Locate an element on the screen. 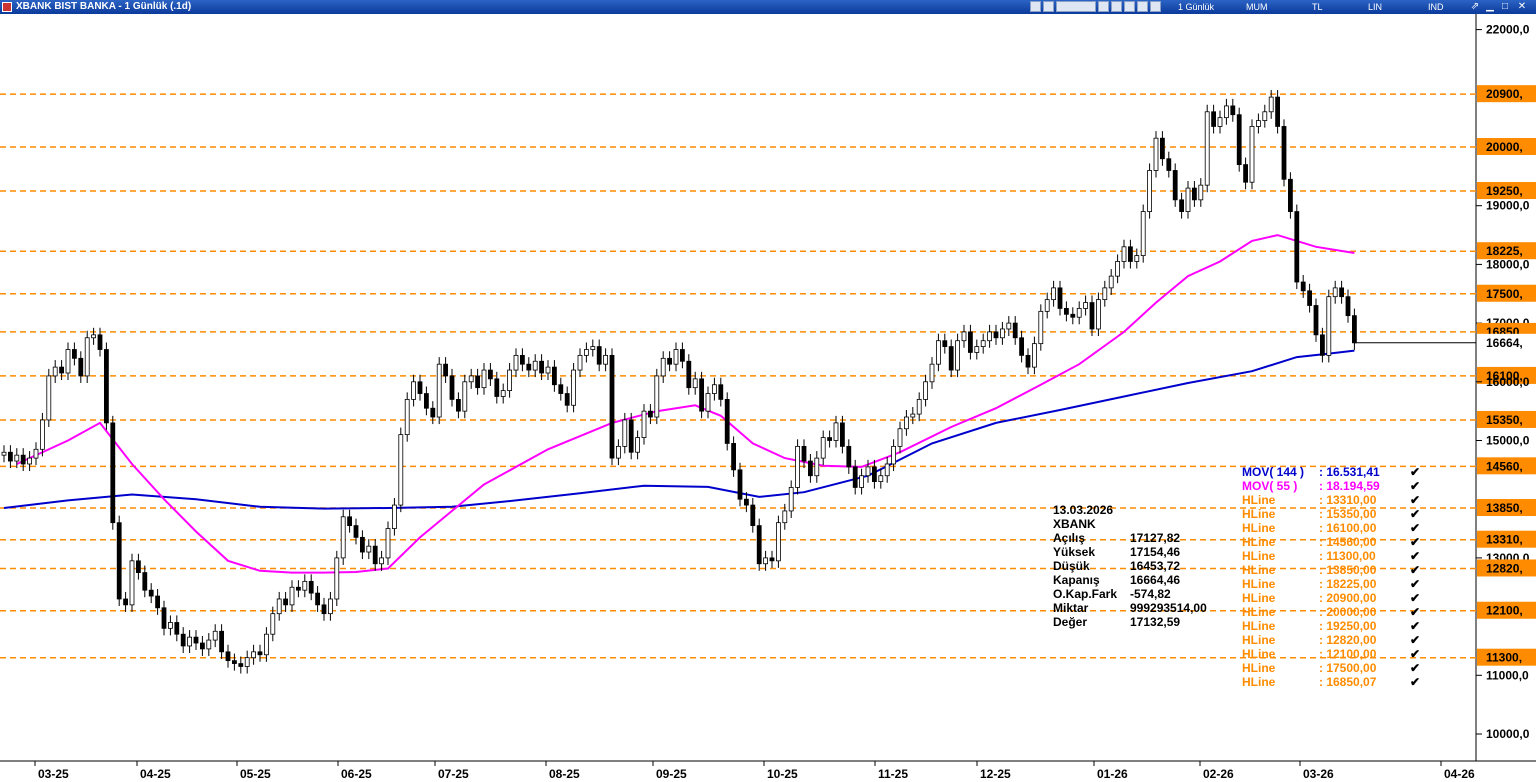  line-icon is located at coordinates (1076, 6).